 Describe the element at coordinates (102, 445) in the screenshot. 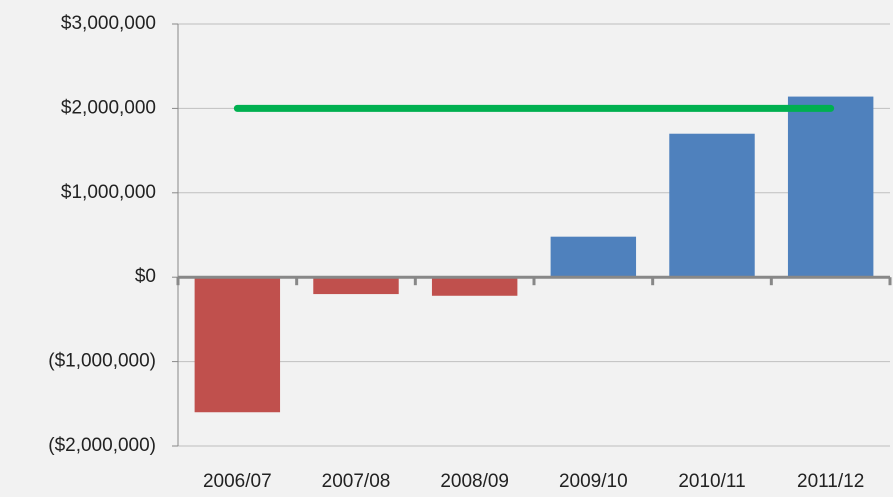

I see `y-tick-label: ($2,000,000)` at that location.